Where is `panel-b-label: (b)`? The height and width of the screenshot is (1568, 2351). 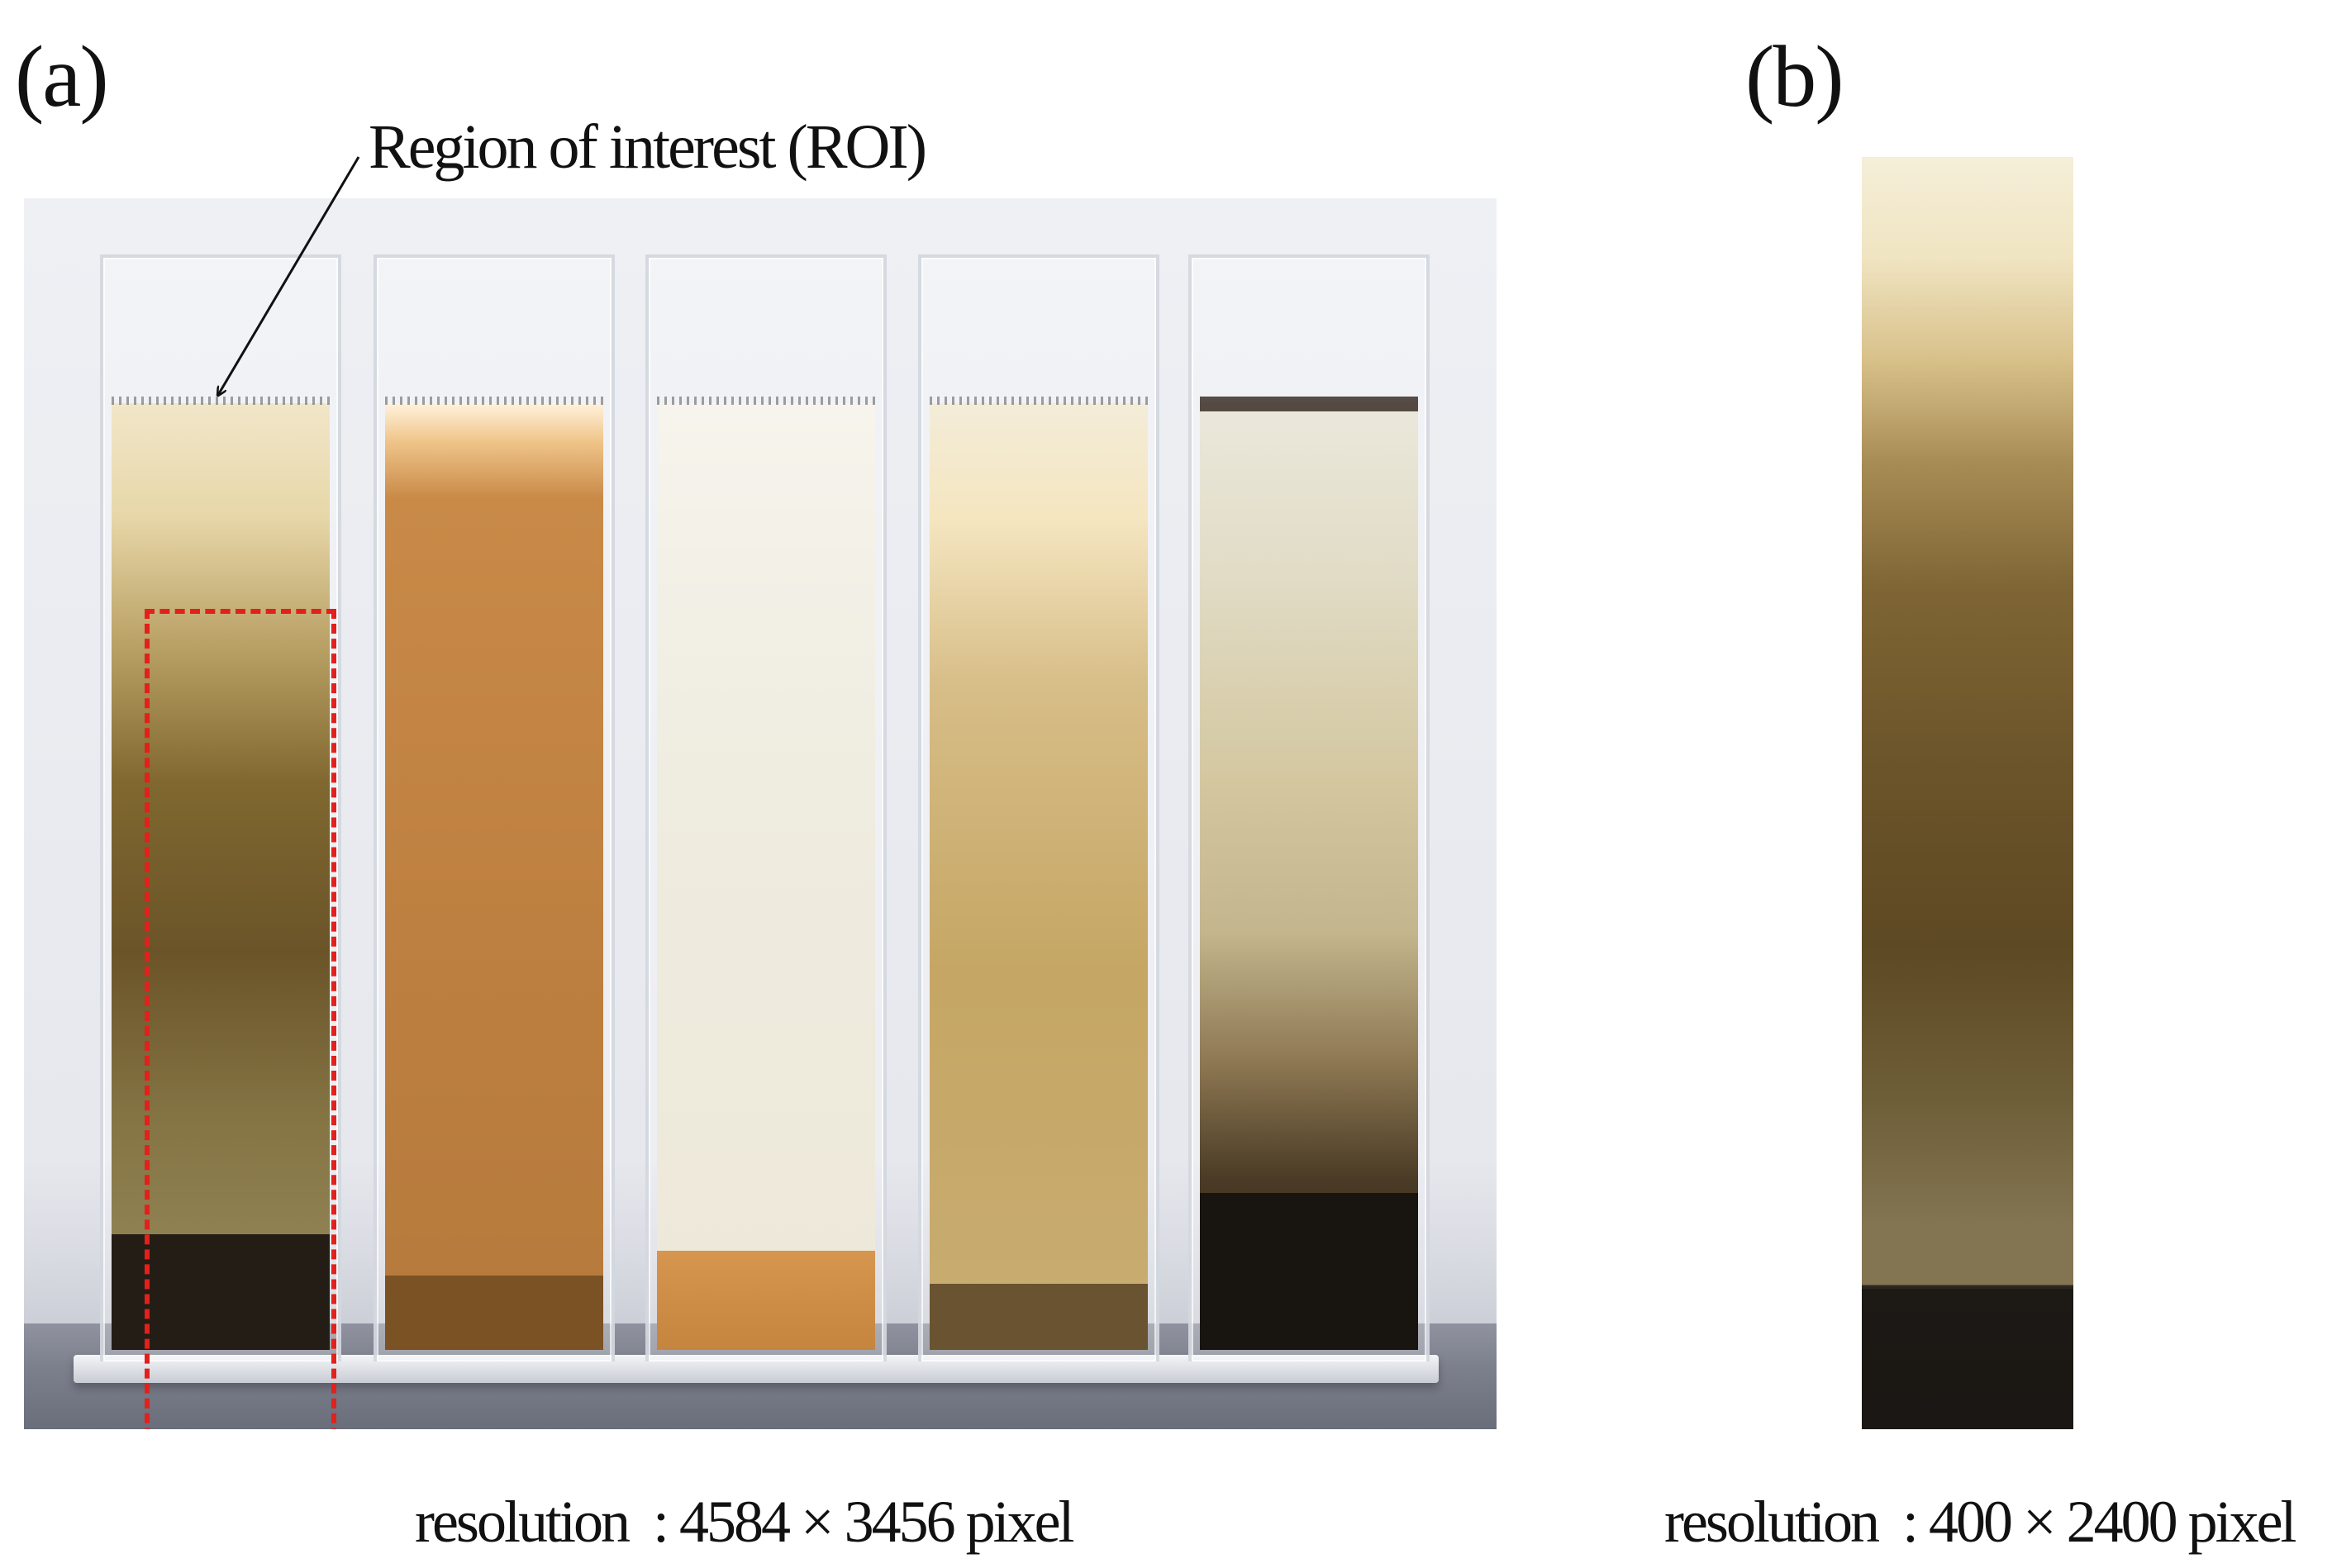
panel-b-label: (b) is located at coordinates (1795, 77).